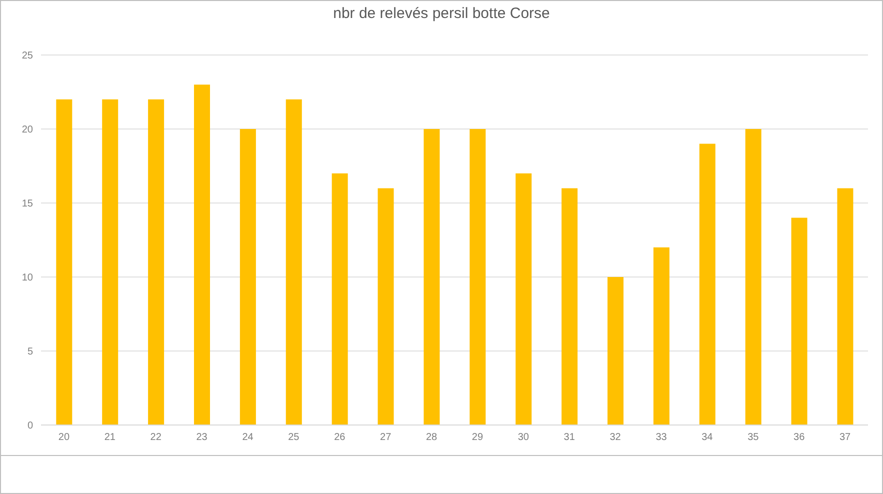 The image size is (883, 494). Describe the element at coordinates (524, 438) in the screenshot. I see `x-tick-label: 30` at that location.